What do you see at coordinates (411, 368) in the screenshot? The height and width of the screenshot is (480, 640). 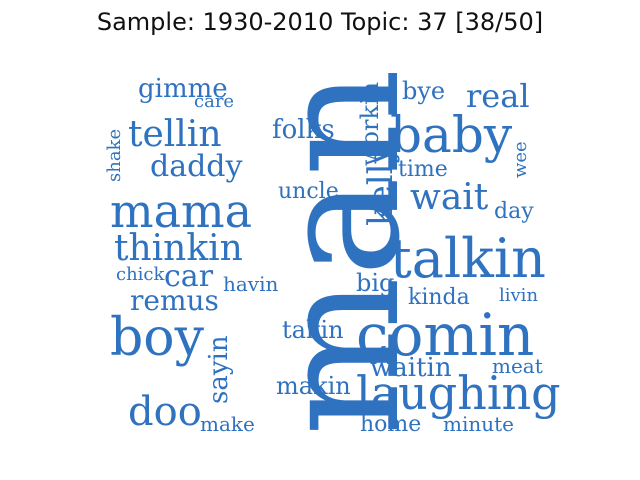 I see `word-waitin: waitin` at bounding box center [411, 368].